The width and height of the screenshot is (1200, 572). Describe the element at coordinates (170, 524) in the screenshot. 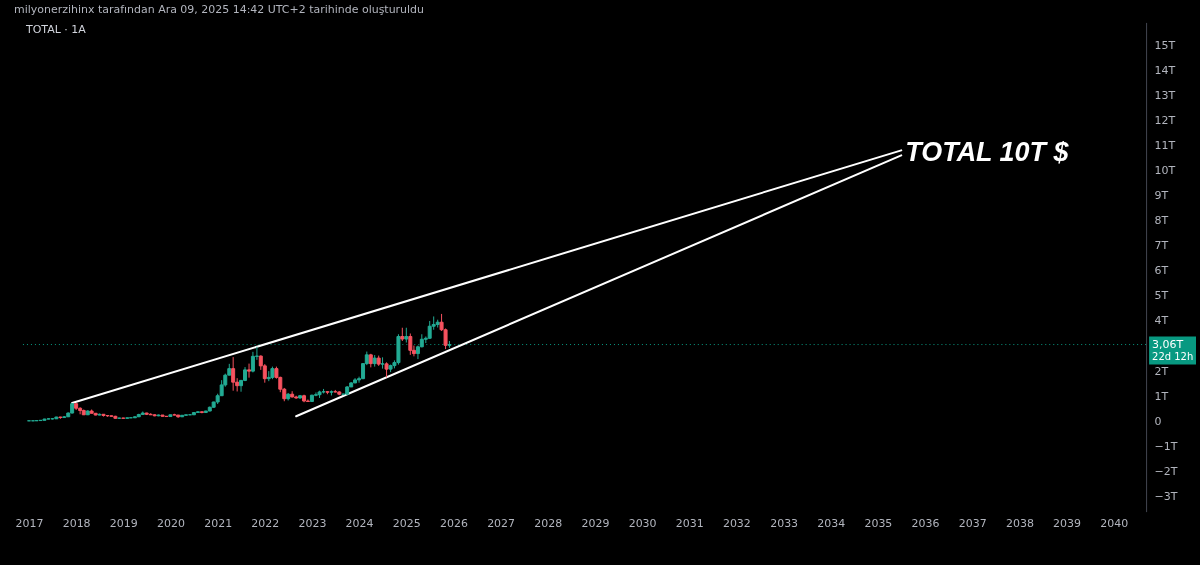

I see `x-tick-label: 2020` at that location.